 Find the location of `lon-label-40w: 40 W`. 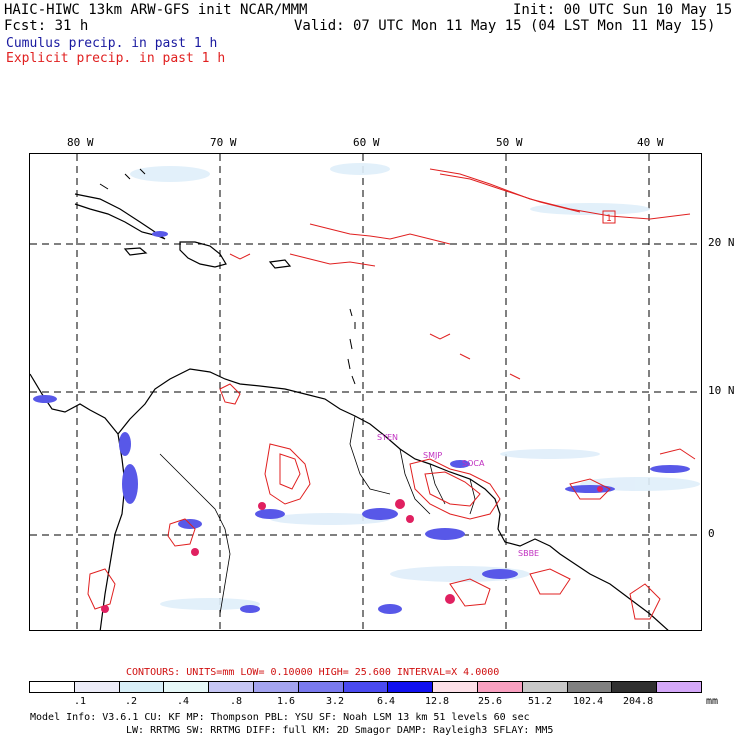

lon-label-40w: 40 W is located at coordinates (650, 142).